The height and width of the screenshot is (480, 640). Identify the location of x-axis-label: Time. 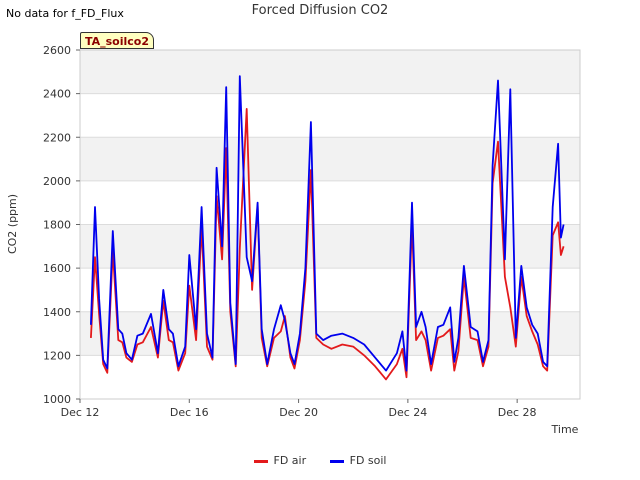
(565, 429).